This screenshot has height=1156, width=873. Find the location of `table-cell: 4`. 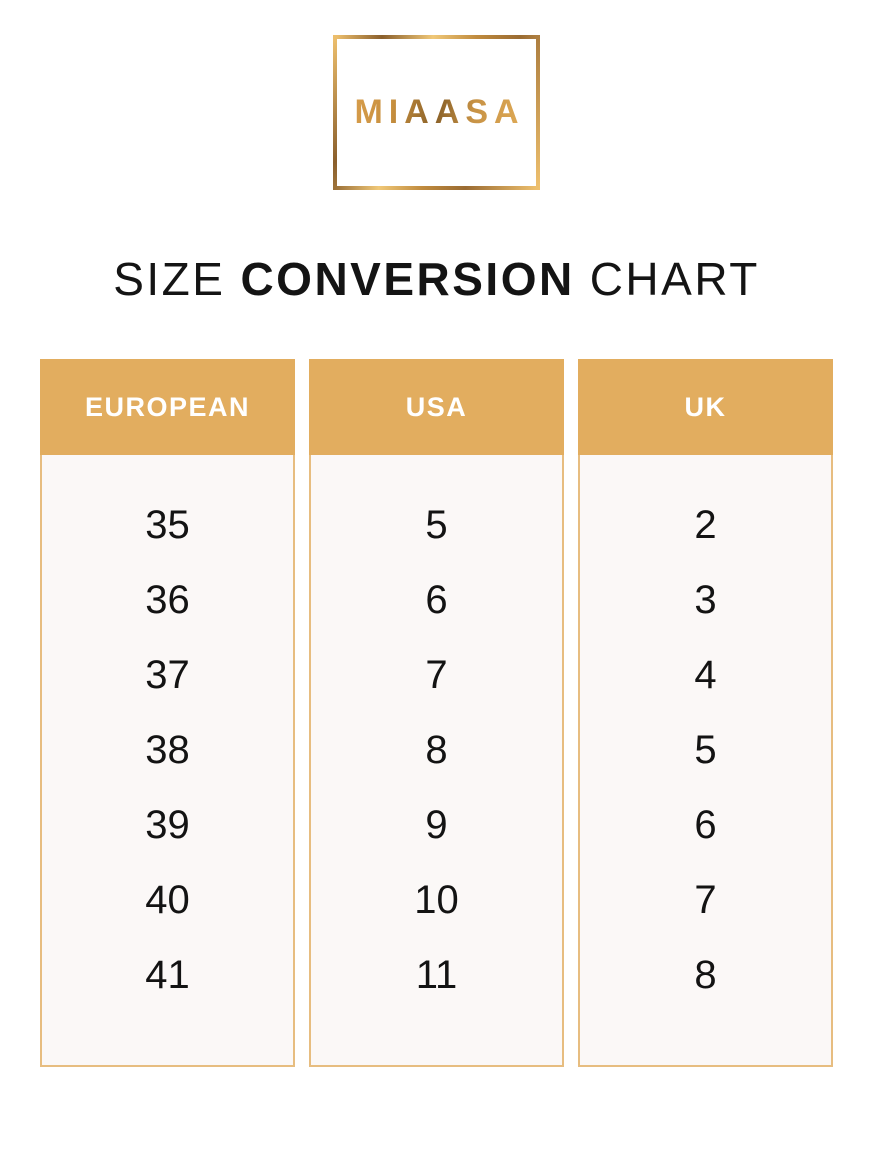

table-cell: 4 is located at coordinates (705, 675).